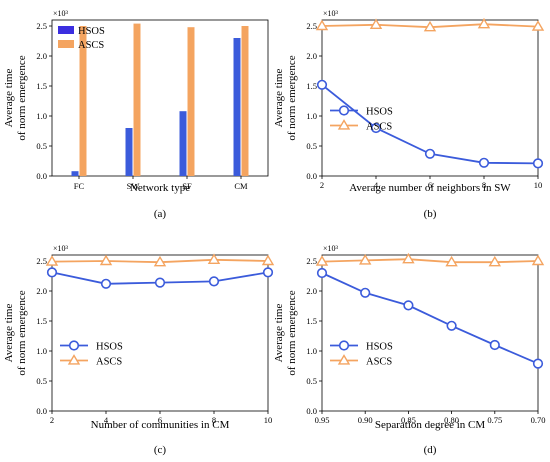  Describe the element at coordinates (160, 98) in the screenshot. I see `plot-frame` at that location.